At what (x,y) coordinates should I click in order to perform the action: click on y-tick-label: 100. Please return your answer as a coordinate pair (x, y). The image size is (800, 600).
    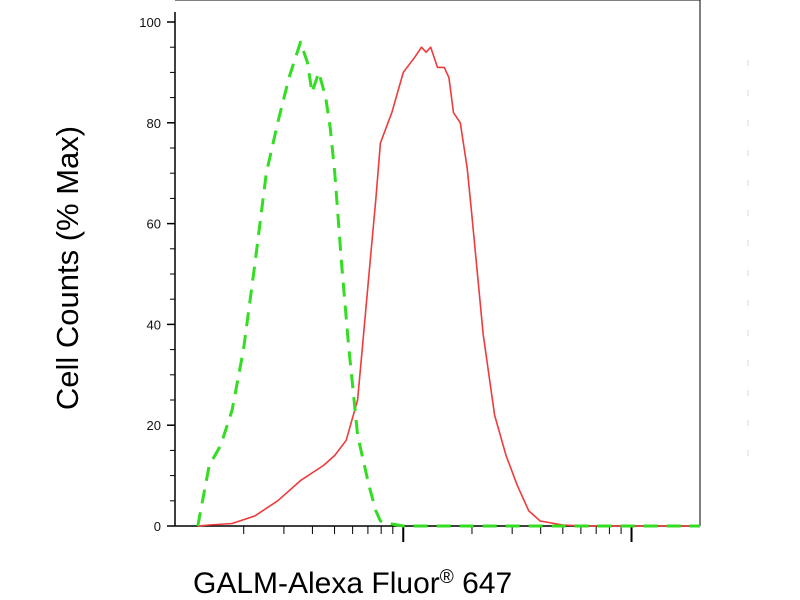
    Looking at the image, I should click on (150, 22).